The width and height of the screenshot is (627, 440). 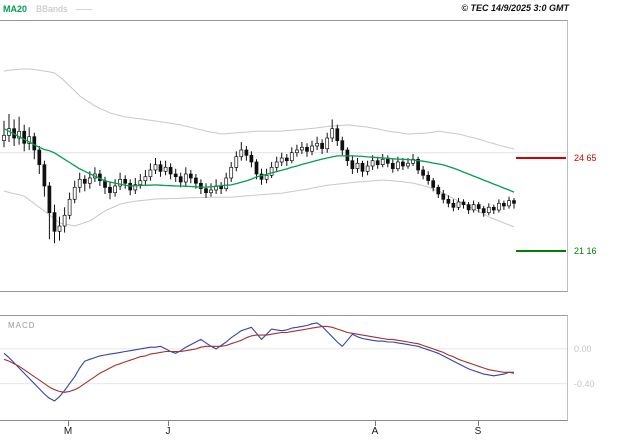 I want to click on bbands-line-swatch, so click(x=84, y=9).